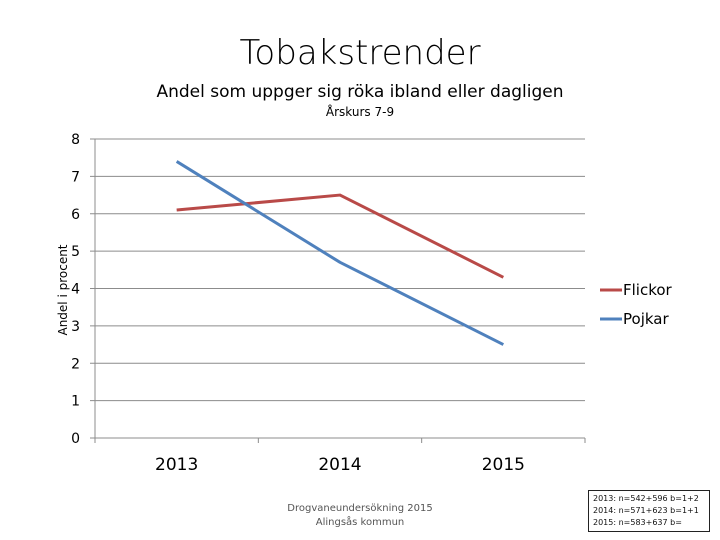 The width and height of the screenshot is (720, 540). I want to click on chart-subtitle-grade: Årskurs 7-9, so click(360, 111).